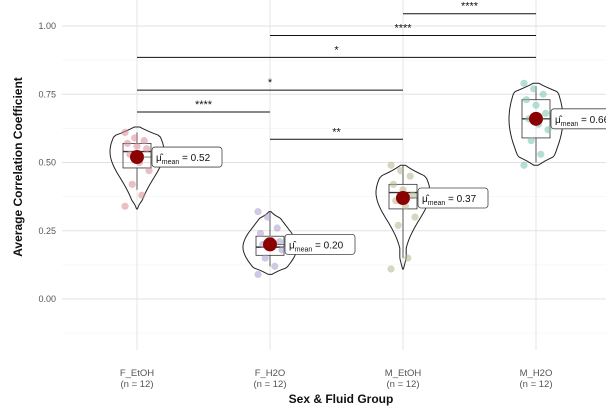 This screenshot has height=412, width=606. What do you see at coordinates (449, 200) in the screenshot?
I see `mean-label: μ̂mean = 0.37` at bounding box center [449, 200].